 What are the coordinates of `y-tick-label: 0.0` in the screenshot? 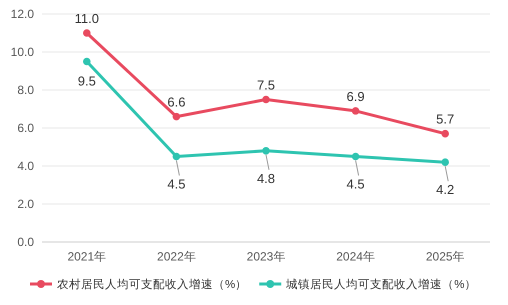 It's located at (25, 241).